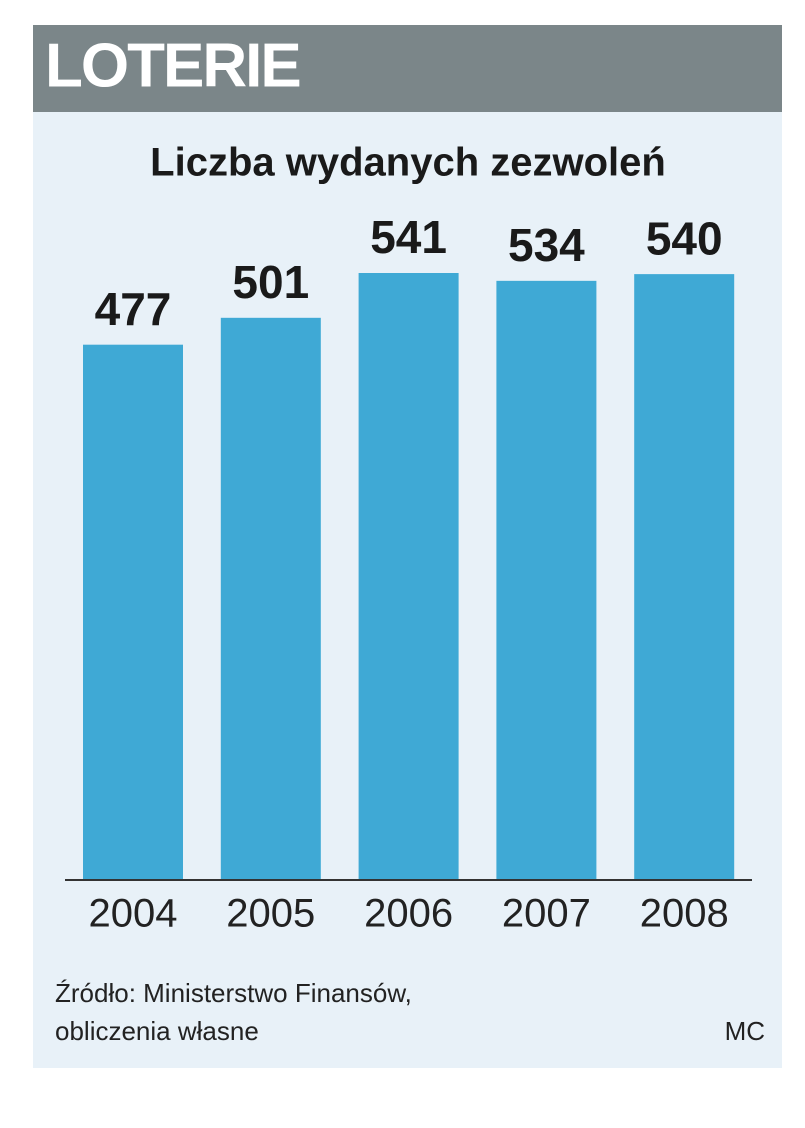 This screenshot has height=1128, width=805. Describe the element at coordinates (270, 282) in the screenshot. I see `value-label: 501` at that location.